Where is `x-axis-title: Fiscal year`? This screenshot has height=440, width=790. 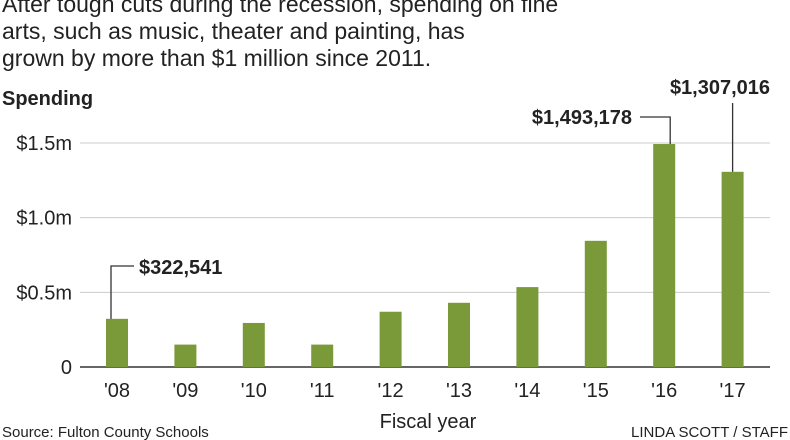 x-axis-title: Fiscal year is located at coordinates (428, 422).